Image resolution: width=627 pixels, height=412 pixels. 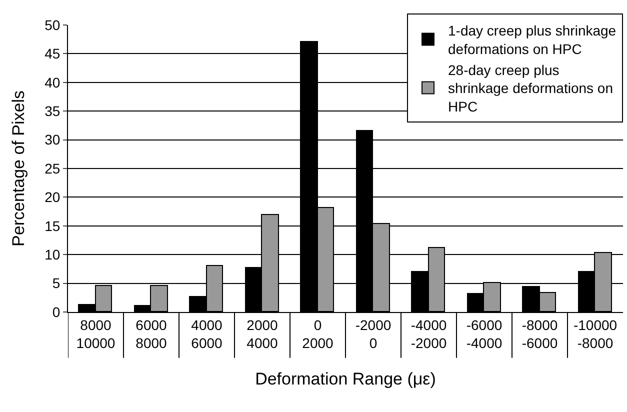 I want to click on x-tick-label: 6000 8000, so click(x=152, y=333).